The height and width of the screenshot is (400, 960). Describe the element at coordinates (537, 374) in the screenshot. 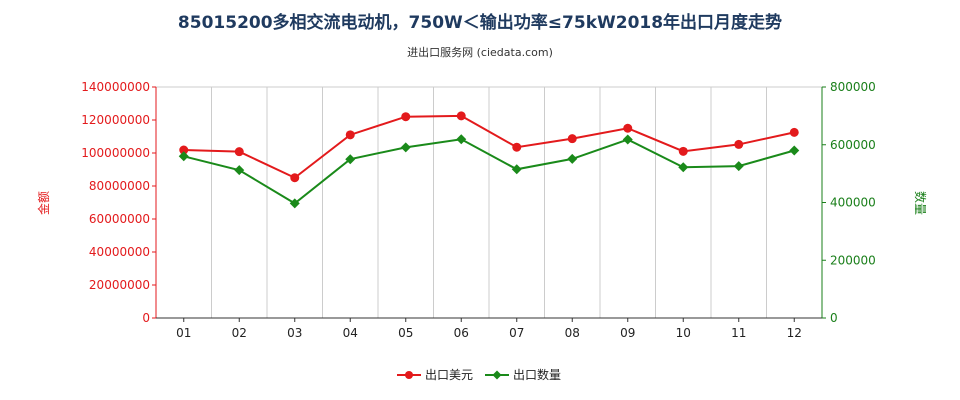

I see `legend-label: 出口数量` at that location.